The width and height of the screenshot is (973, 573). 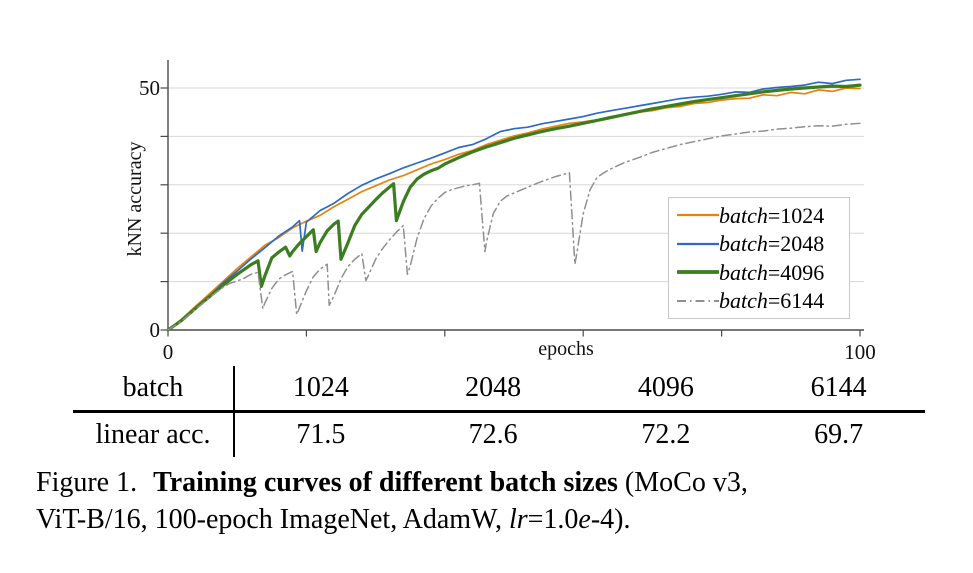 I want to click on legend-item-batch-2048: batch=2048, so click(x=760, y=243).